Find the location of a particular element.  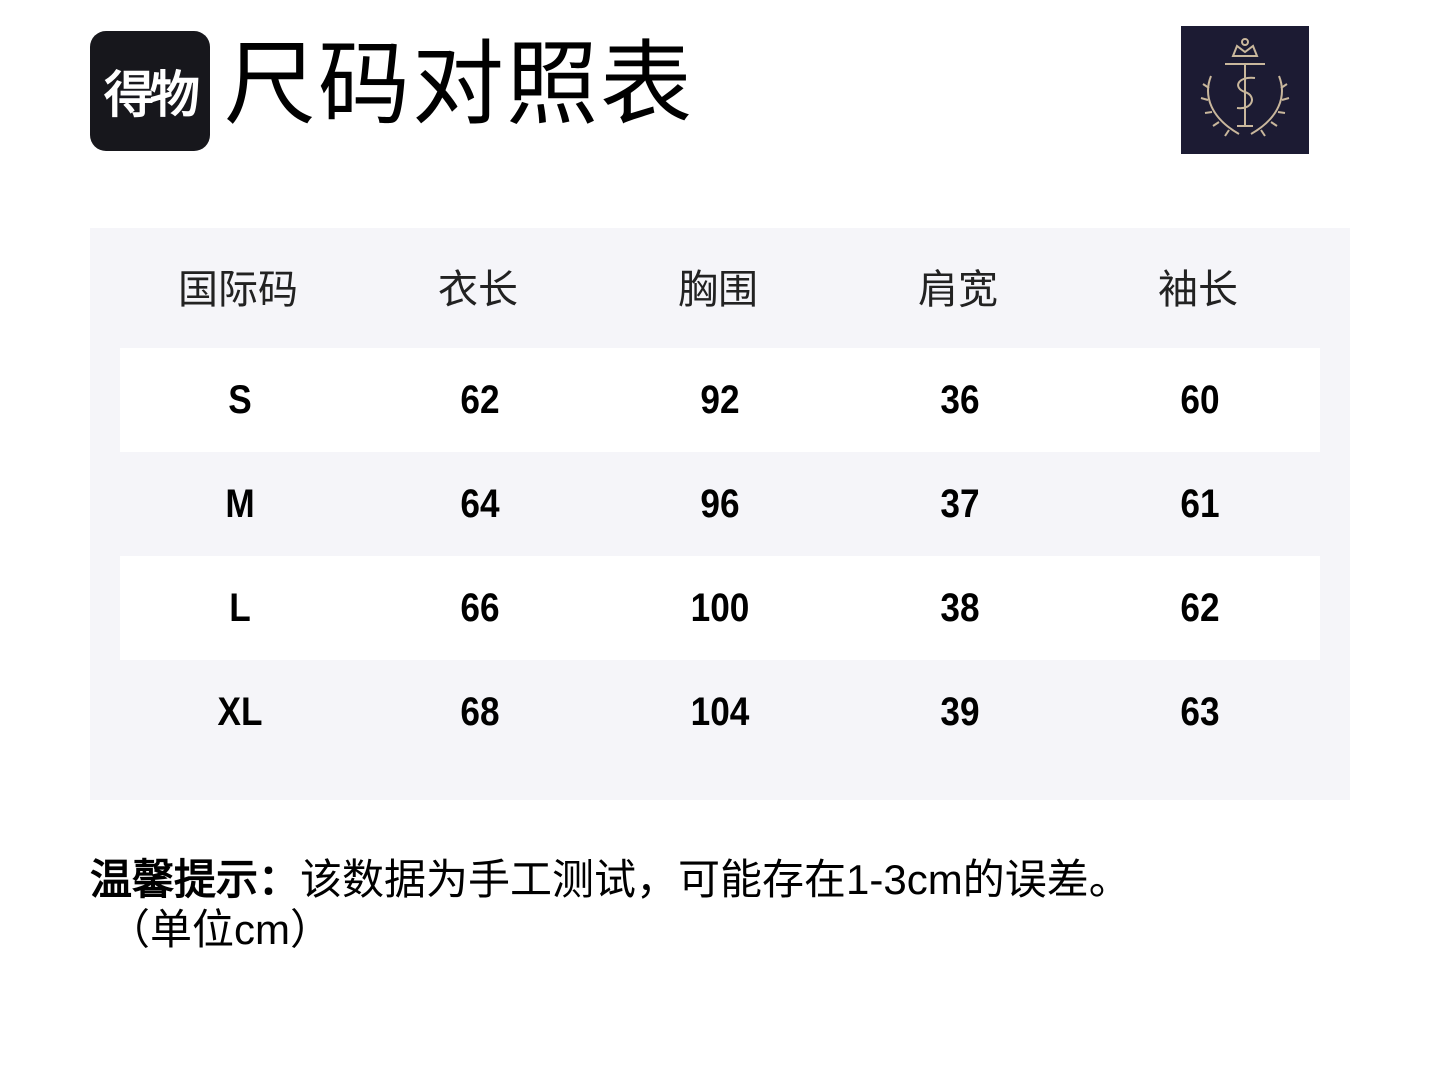

column-header: 国际码 is located at coordinates (238, 290).